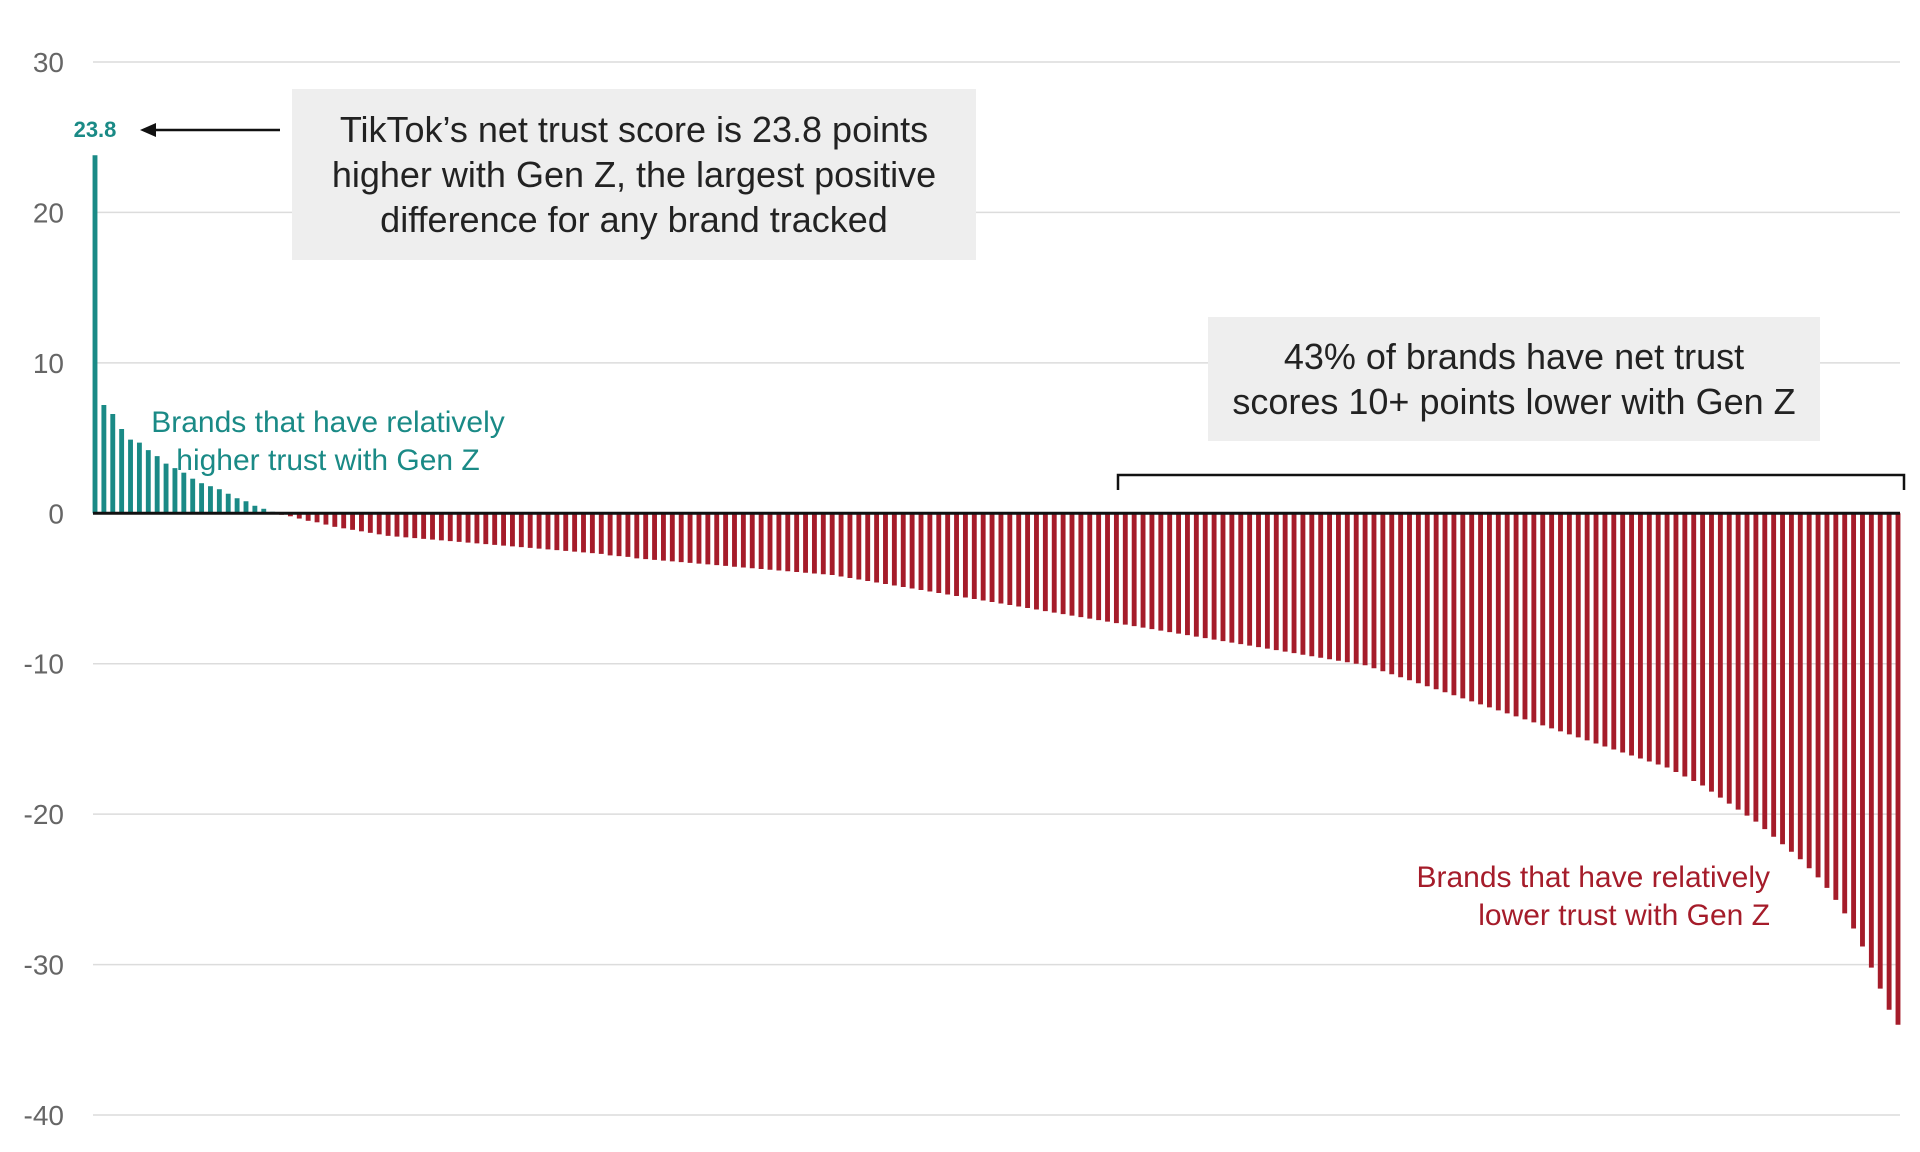 This screenshot has height=1152, width=1920. What do you see at coordinates (48, 212) in the screenshot?
I see `y-tick-label: 20` at bounding box center [48, 212].